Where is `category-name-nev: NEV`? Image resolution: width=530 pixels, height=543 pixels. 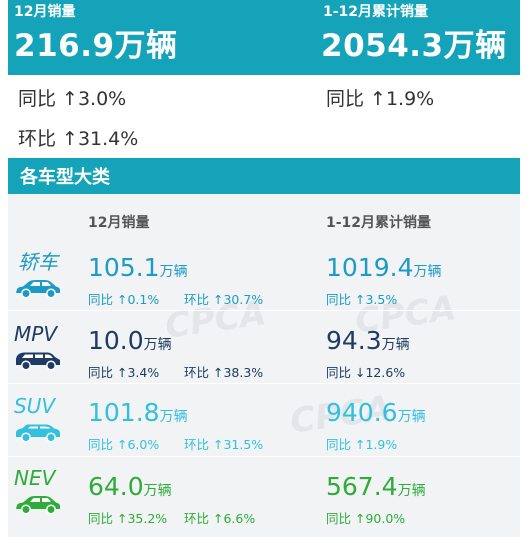
category-name-nev: NEV is located at coordinates (35, 478).